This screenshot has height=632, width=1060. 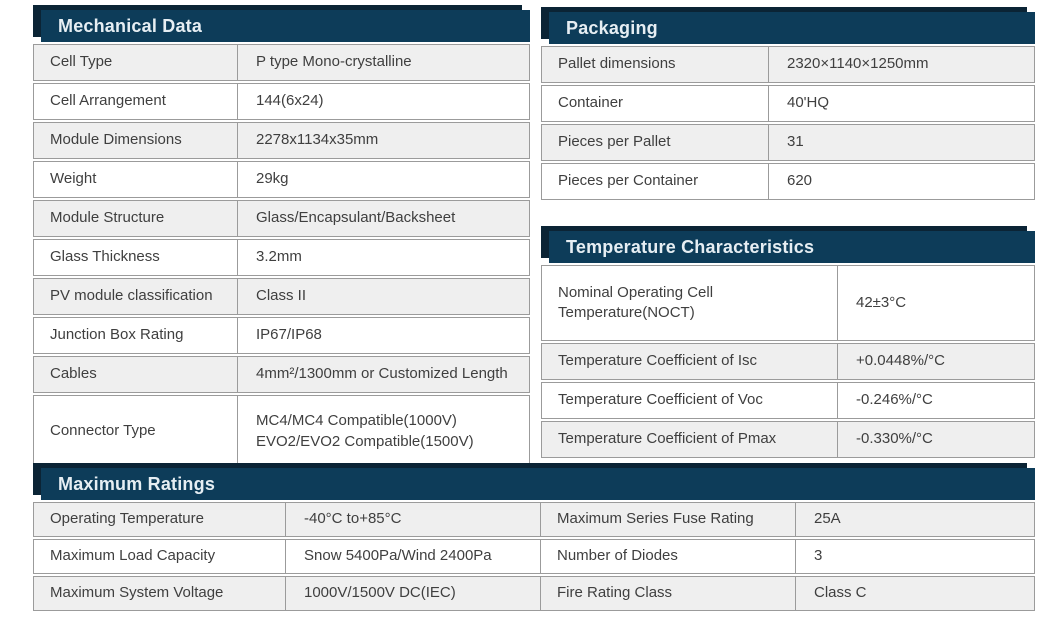 What do you see at coordinates (538, 484) in the screenshot?
I see `table-title: Maximum Ratings` at bounding box center [538, 484].